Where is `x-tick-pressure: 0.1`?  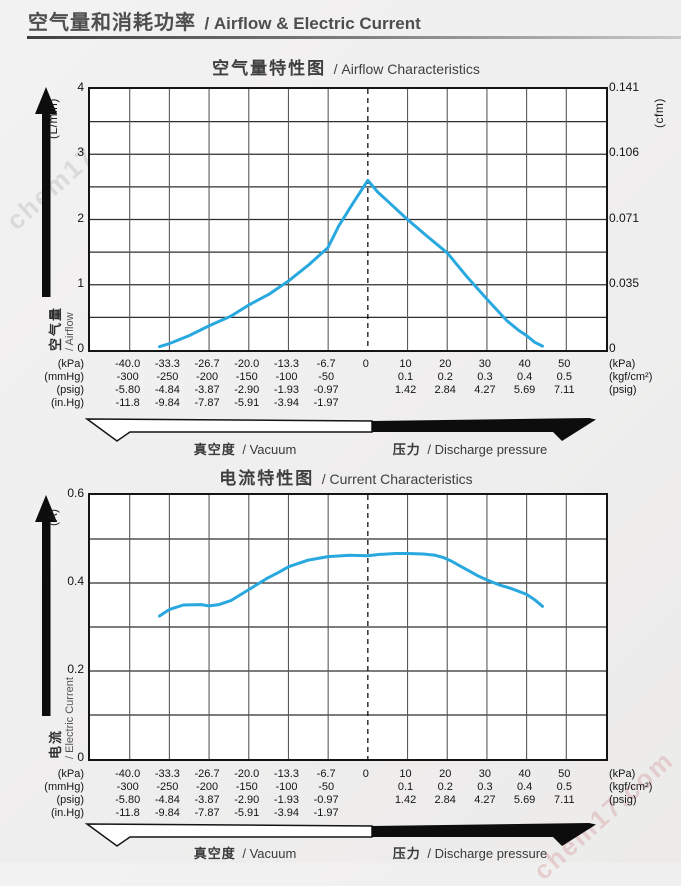
x-tick-pressure: 0.1 is located at coordinates (405, 377).